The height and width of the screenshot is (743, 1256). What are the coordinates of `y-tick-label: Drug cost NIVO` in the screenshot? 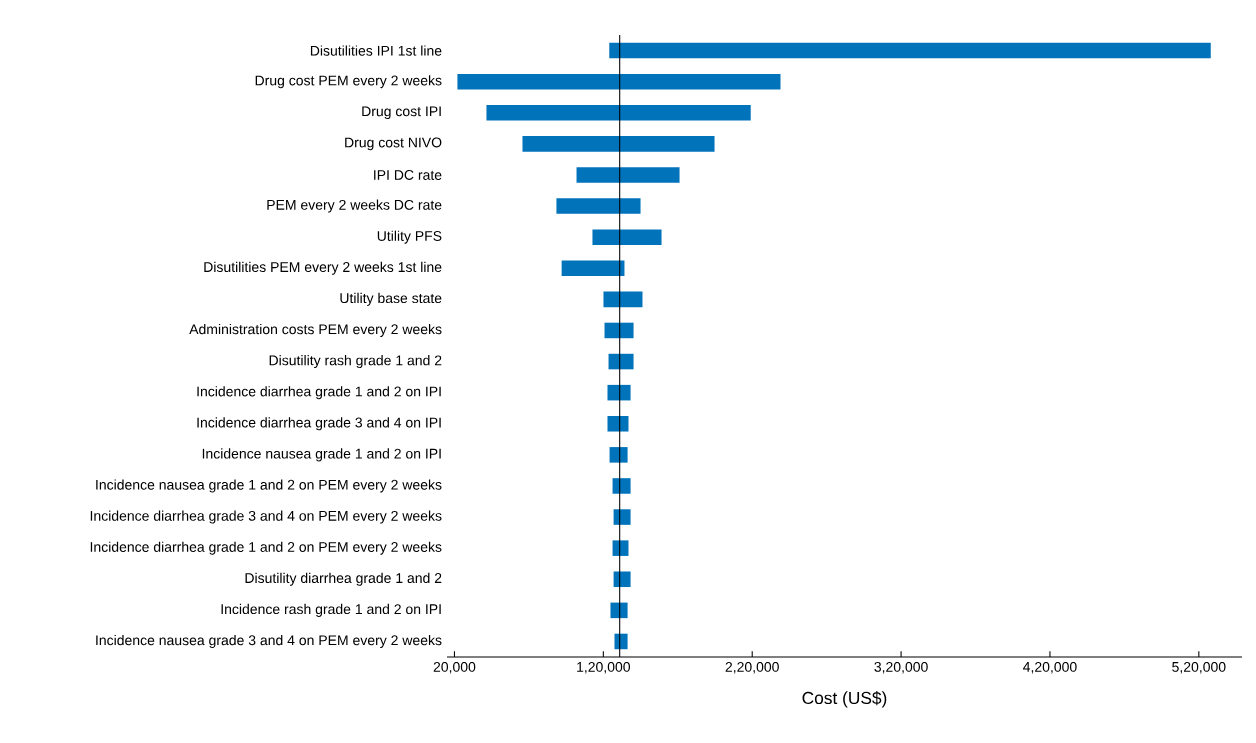 It's located at (393, 144).